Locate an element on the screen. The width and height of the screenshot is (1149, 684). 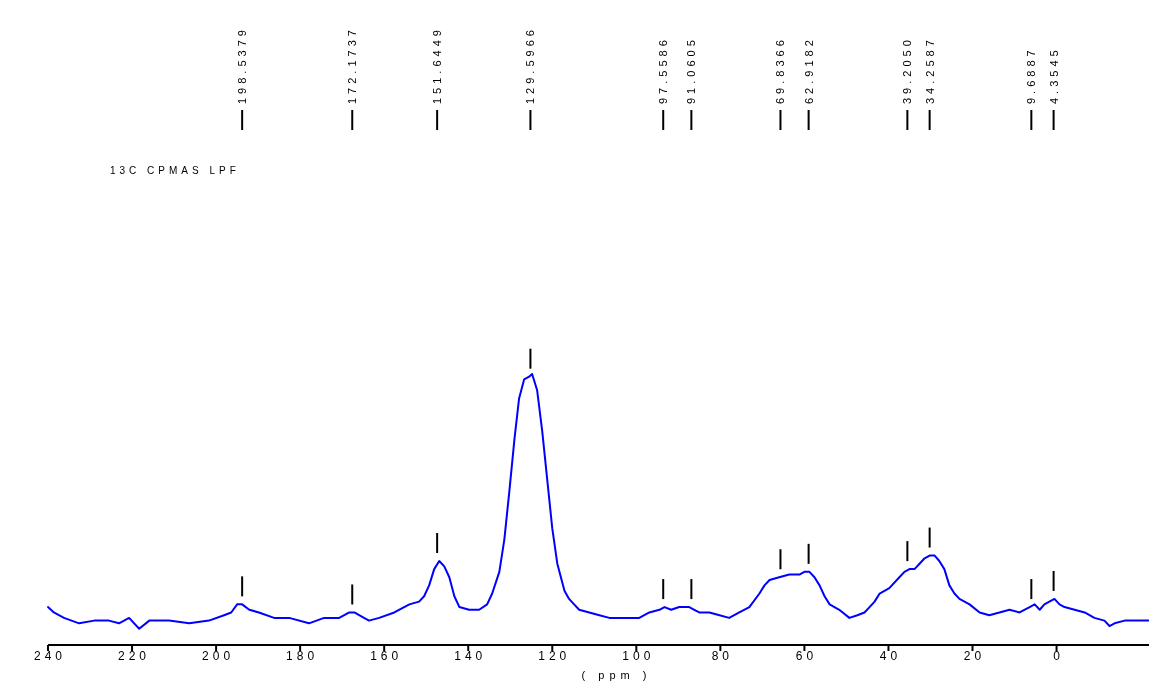
x-tick-label: 160 is located at coordinates (386, 656).